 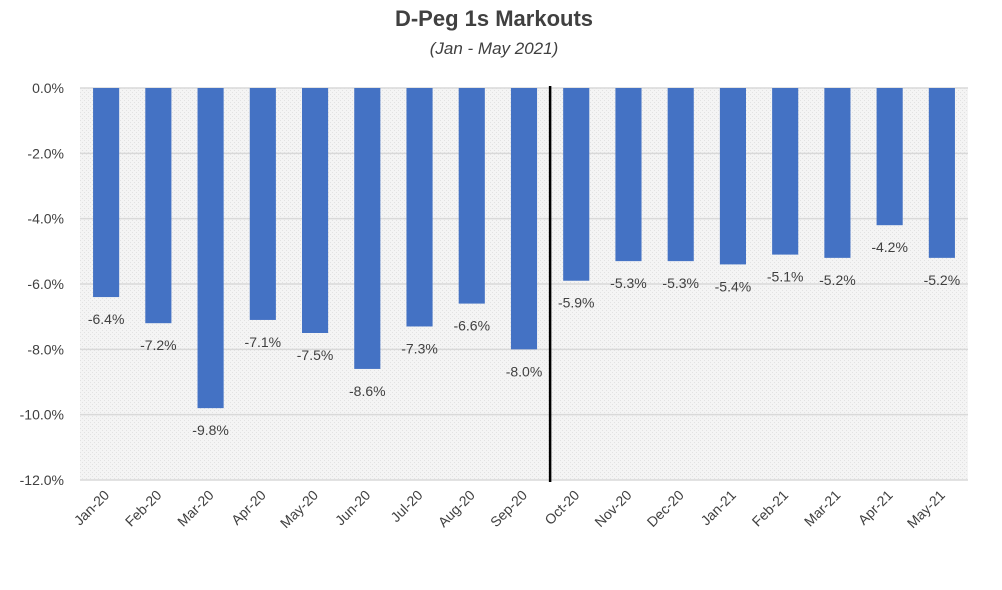 I want to click on data-label: -5.4%, so click(x=733, y=286).